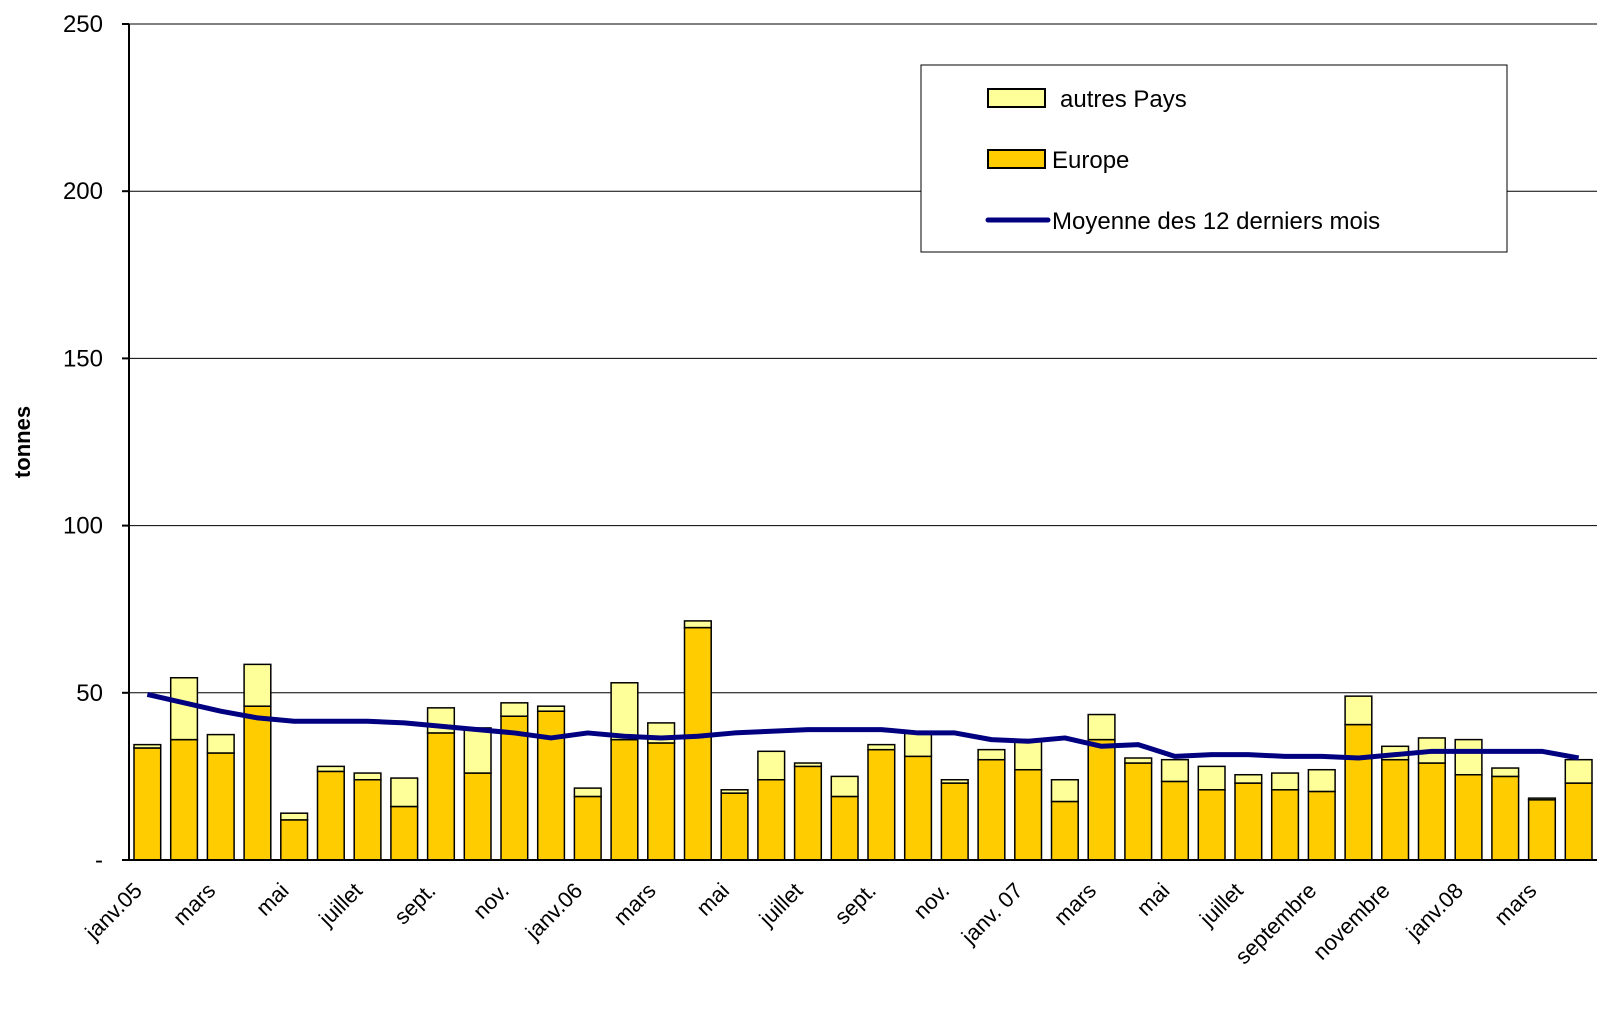 Image resolution: width=1606 pixels, height=1014 pixels. What do you see at coordinates (1351, 921) in the screenshot?
I see `x-tick-label: novembre` at bounding box center [1351, 921].